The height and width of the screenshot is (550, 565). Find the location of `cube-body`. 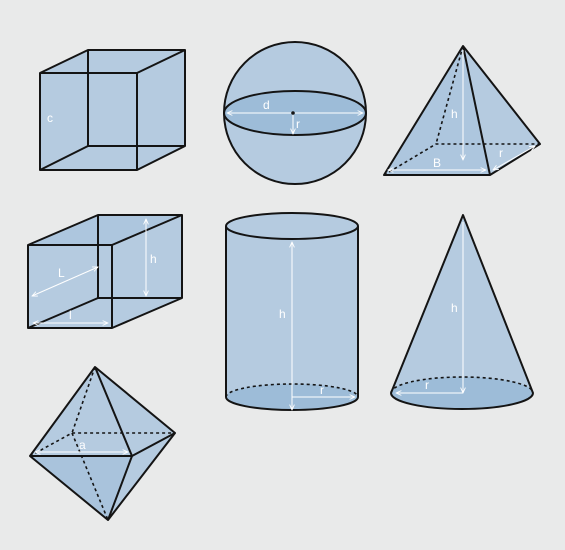

cube-body is located at coordinates (112, 110).